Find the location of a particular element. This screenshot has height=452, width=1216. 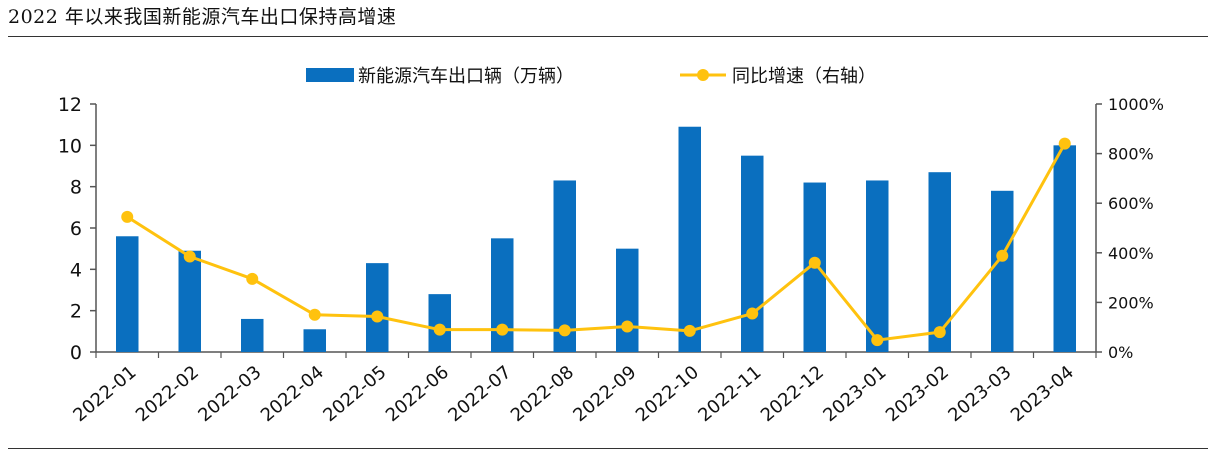

x-tick-label: 2022-06 is located at coordinates (417, 394).